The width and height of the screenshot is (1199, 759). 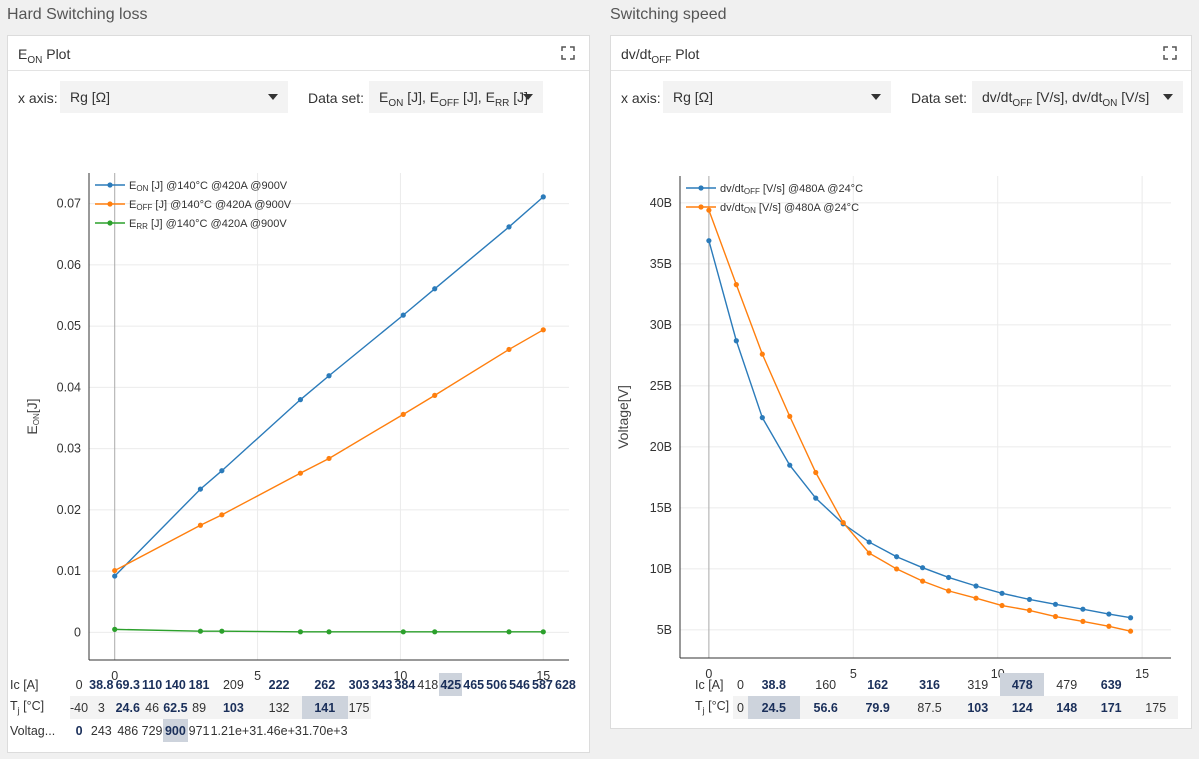 What do you see at coordinates (199, 684) in the screenshot?
I see `param-value: 181` at bounding box center [199, 684].